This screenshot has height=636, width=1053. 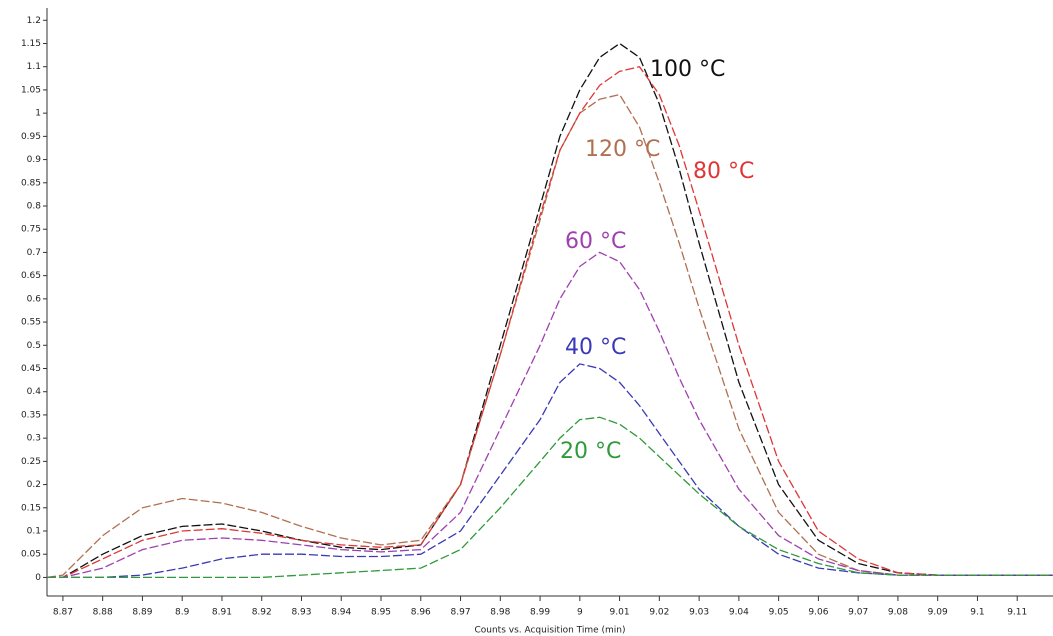 What do you see at coordinates (622, 149) in the screenshot?
I see `series-label: 120 °C` at bounding box center [622, 149].